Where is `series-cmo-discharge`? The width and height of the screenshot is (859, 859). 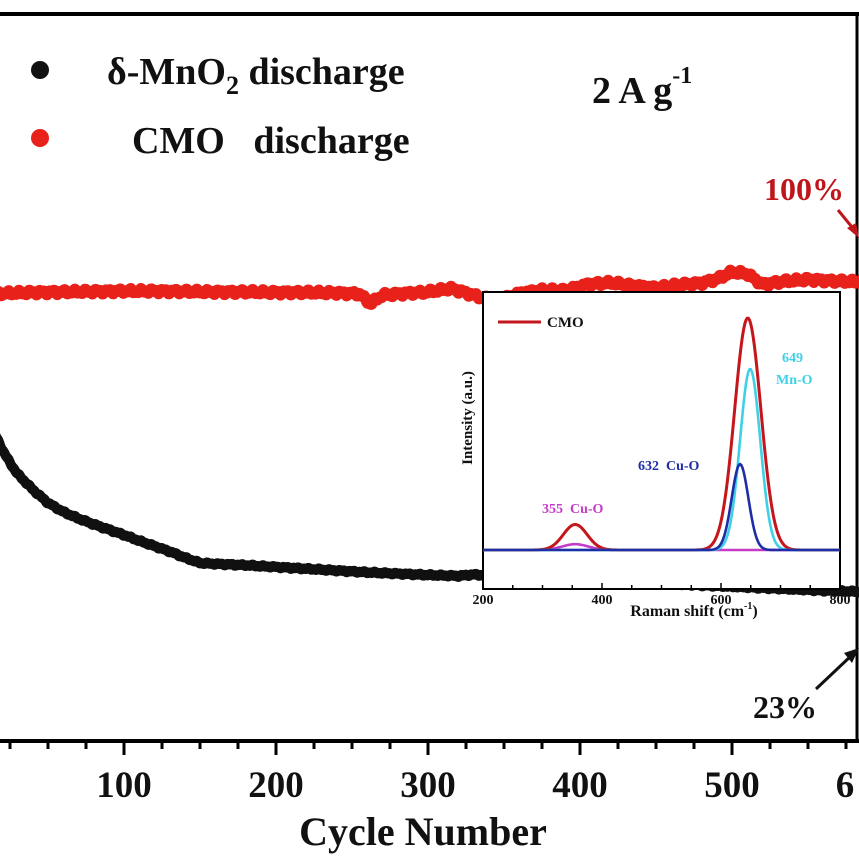
series-cmo-discharge is located at coordinates (429, 287).